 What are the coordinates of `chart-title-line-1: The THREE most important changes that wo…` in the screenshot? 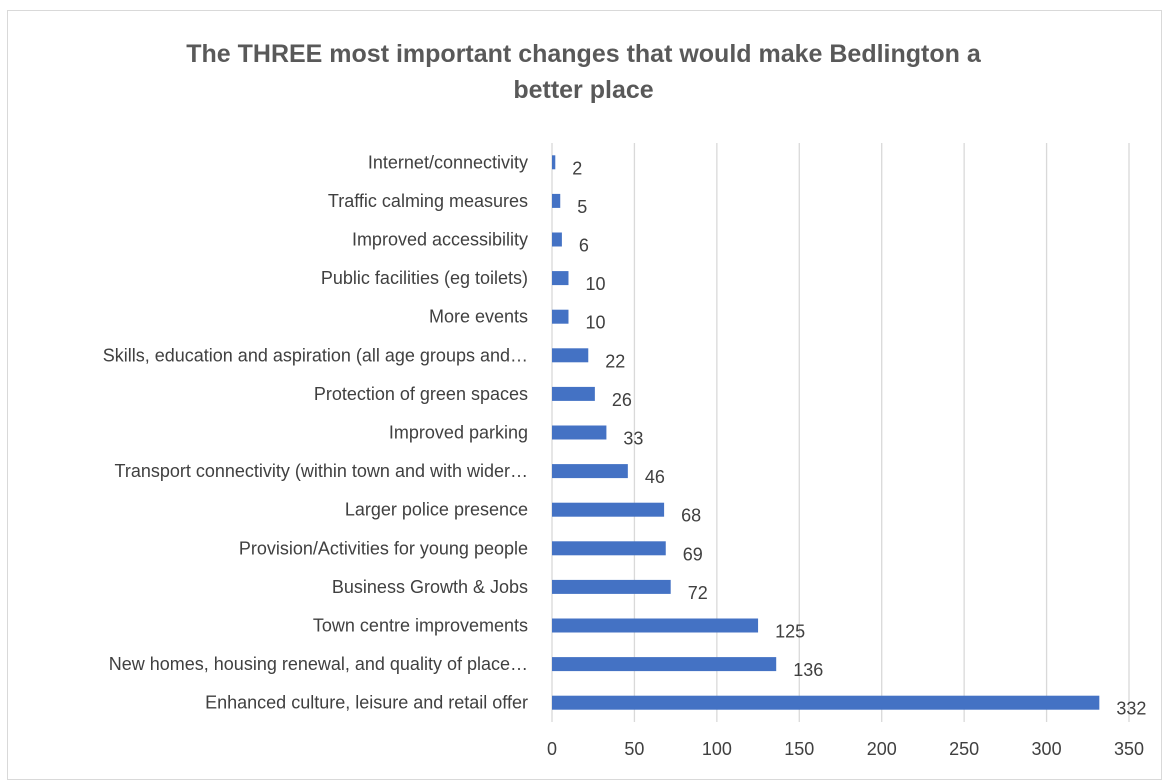 It's located at (583, 54).